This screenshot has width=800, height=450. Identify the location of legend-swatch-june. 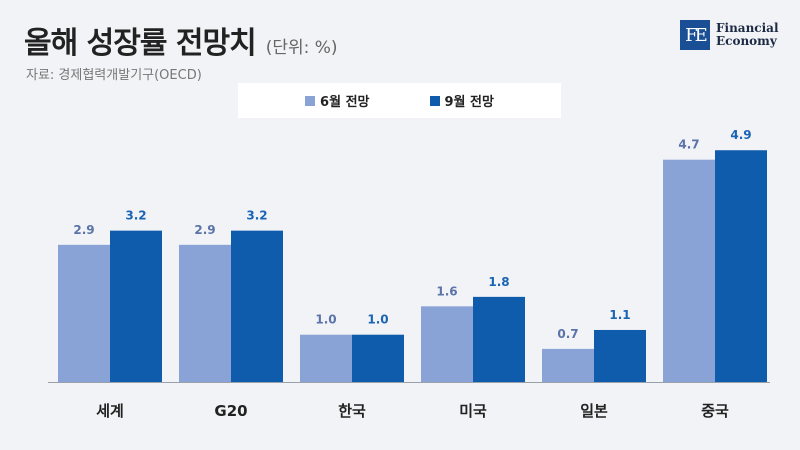
(310, 100).